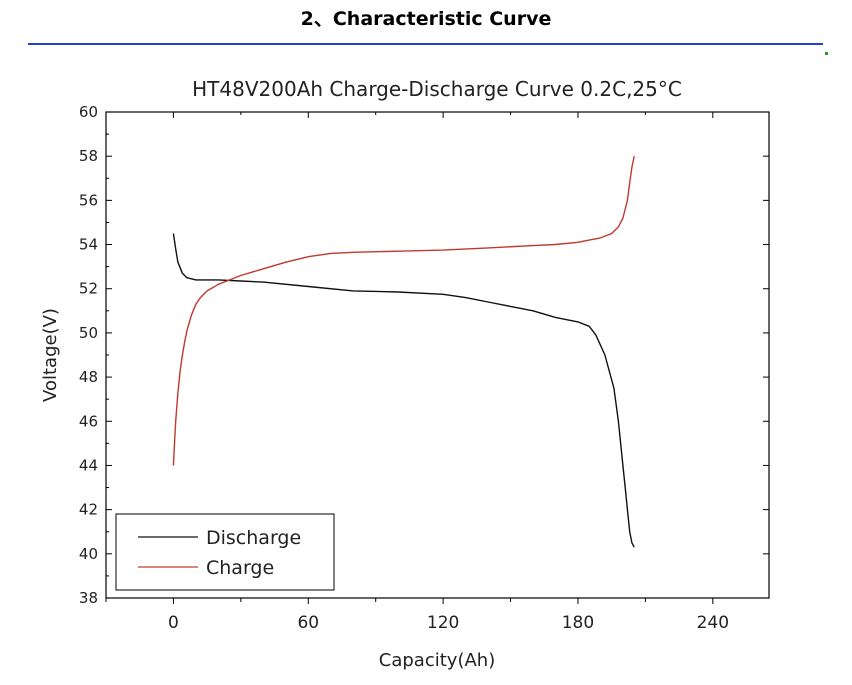  What do you see at coordinates (88, 377) in the screenshot?
I see `y-tick-label: 48` at bounding box center [88, 377].